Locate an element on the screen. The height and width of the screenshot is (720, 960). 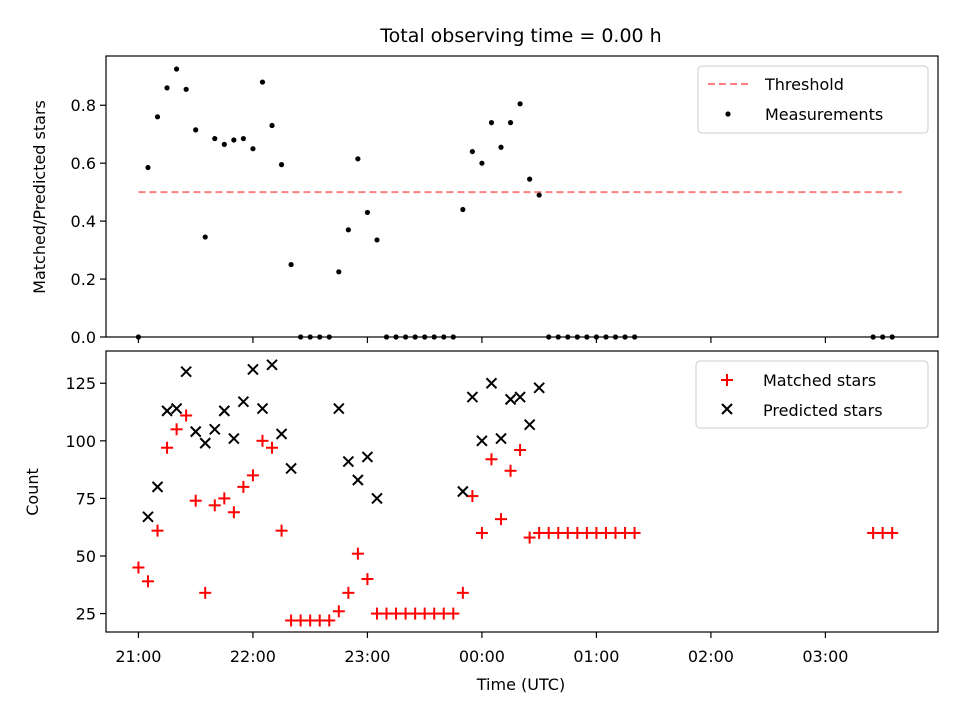
bottom-x-ticks: 21:00 22:00 23:00 00:00 01:00 02:00 03:00 is located at coordinates (481, 649).